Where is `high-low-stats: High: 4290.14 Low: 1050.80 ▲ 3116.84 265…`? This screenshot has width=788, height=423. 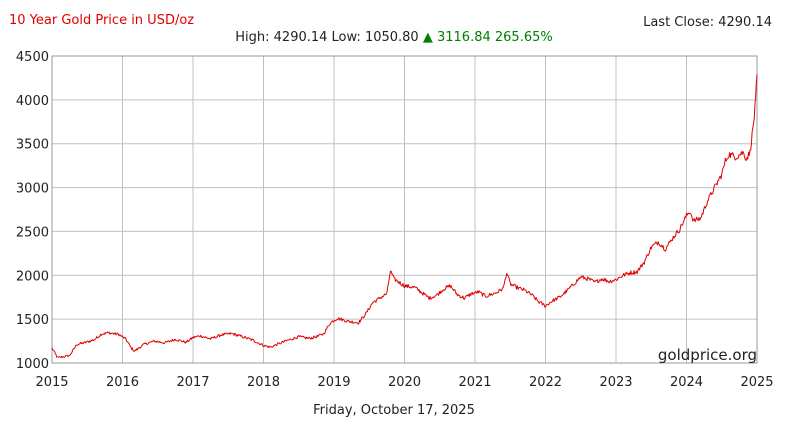
high-low-stats: High: 4290.14 Low: 1050.80 ▲ 3116.84 265… is located at coordinates (394, 37).